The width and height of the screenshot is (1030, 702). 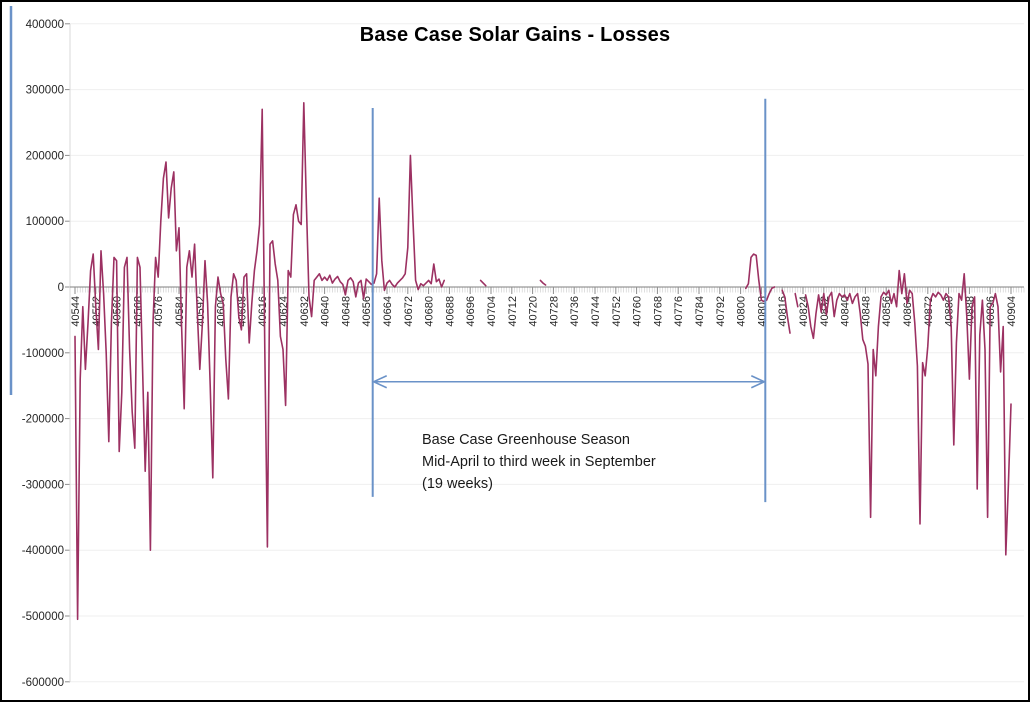 I want to click on x-axis-label: 40568, so click(x=138, y=311).